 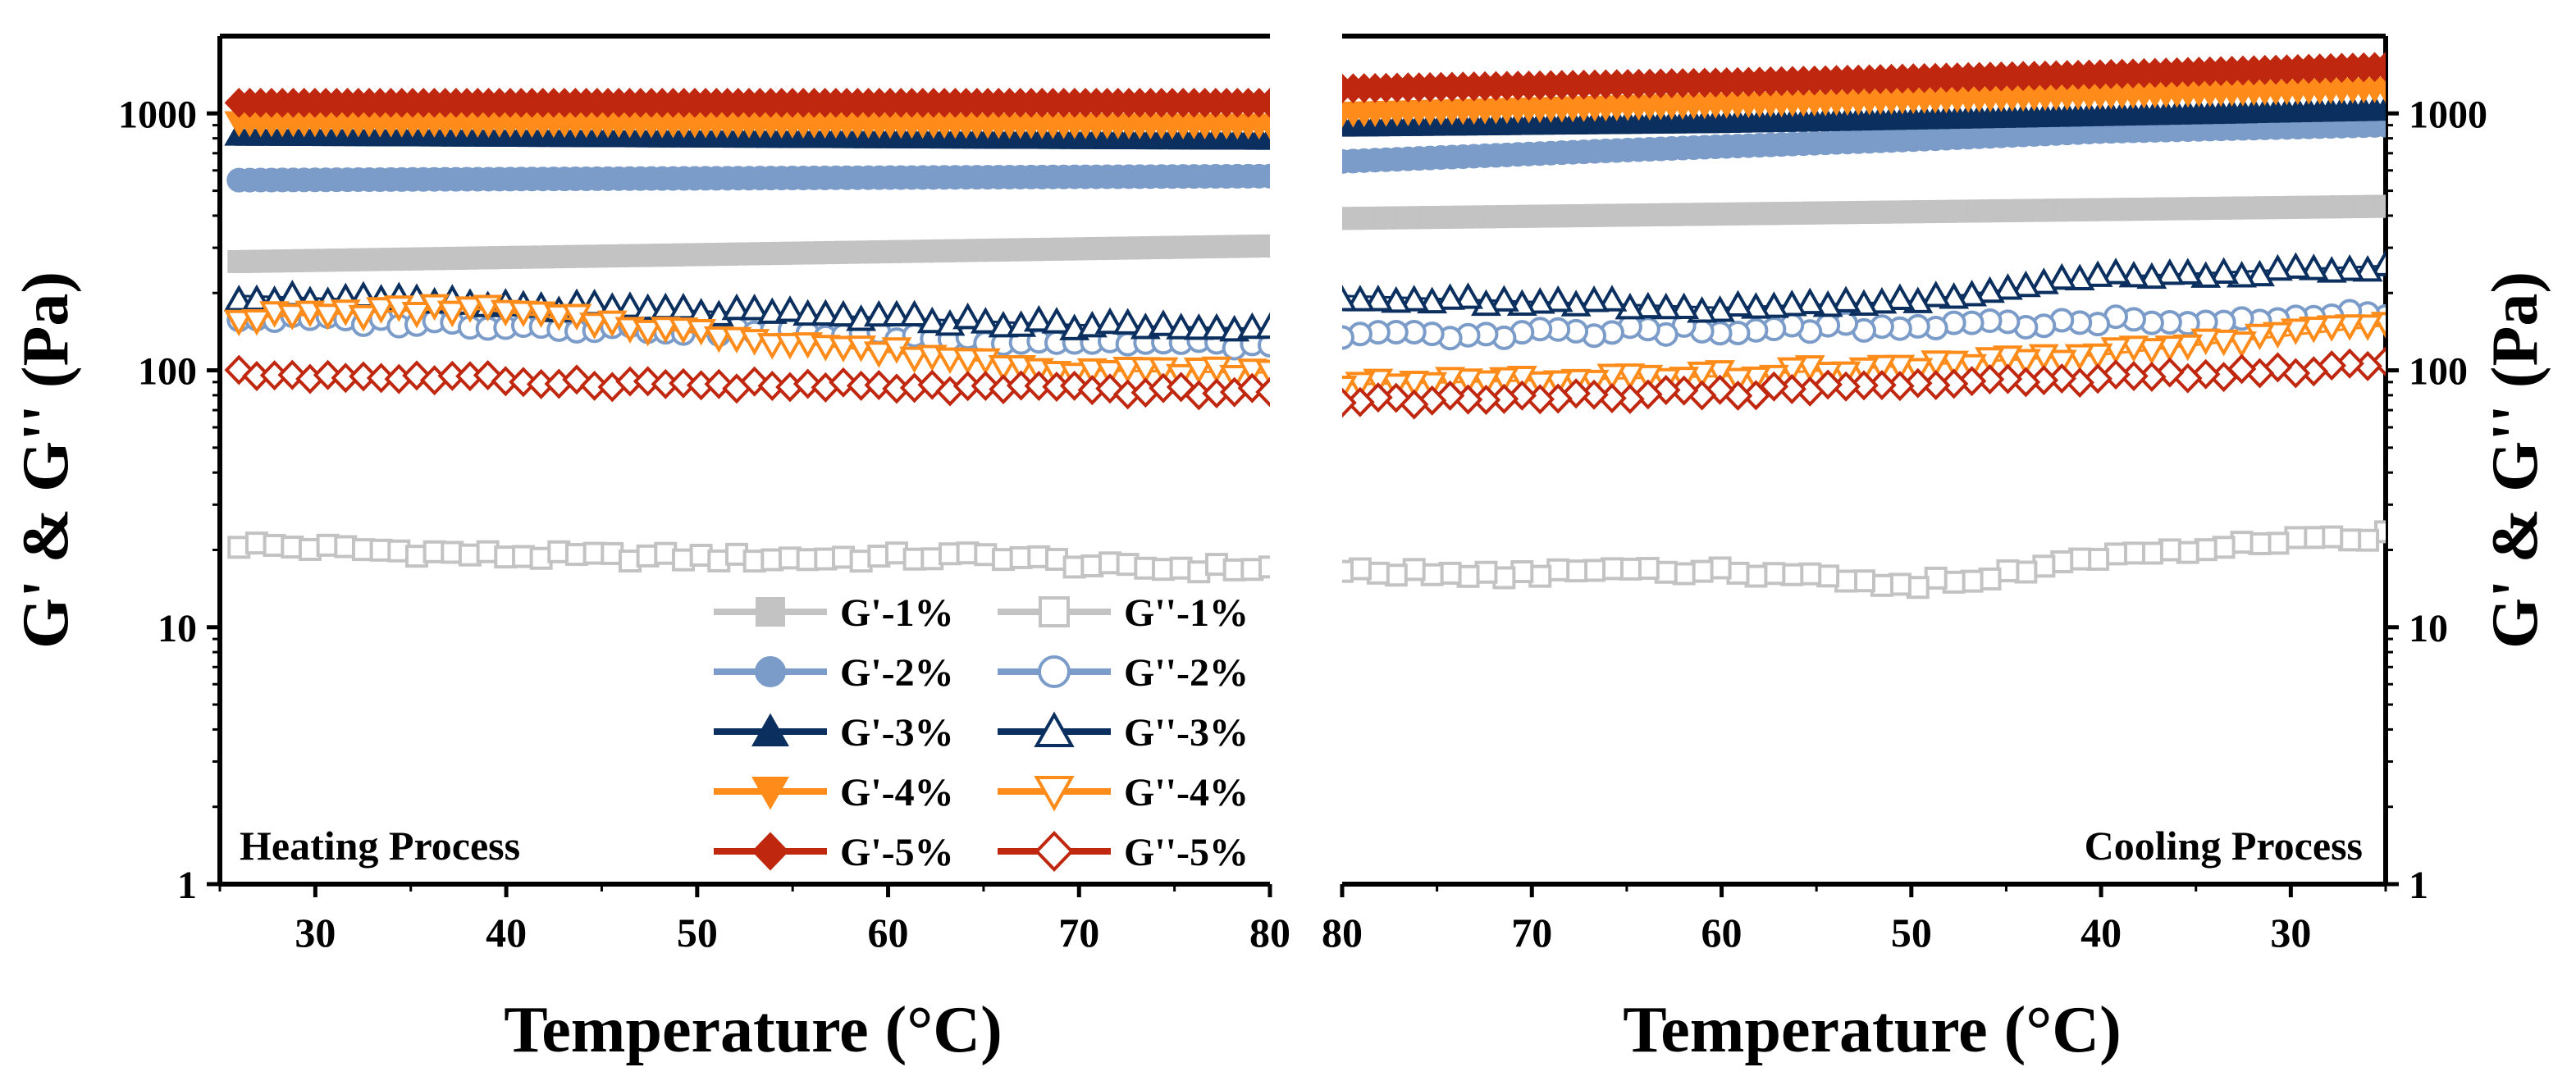 What do you see at coordinates (1186, 733) in the screenshot?
I see `legend-label: G''-3%` at bounding box center [1186, 733].